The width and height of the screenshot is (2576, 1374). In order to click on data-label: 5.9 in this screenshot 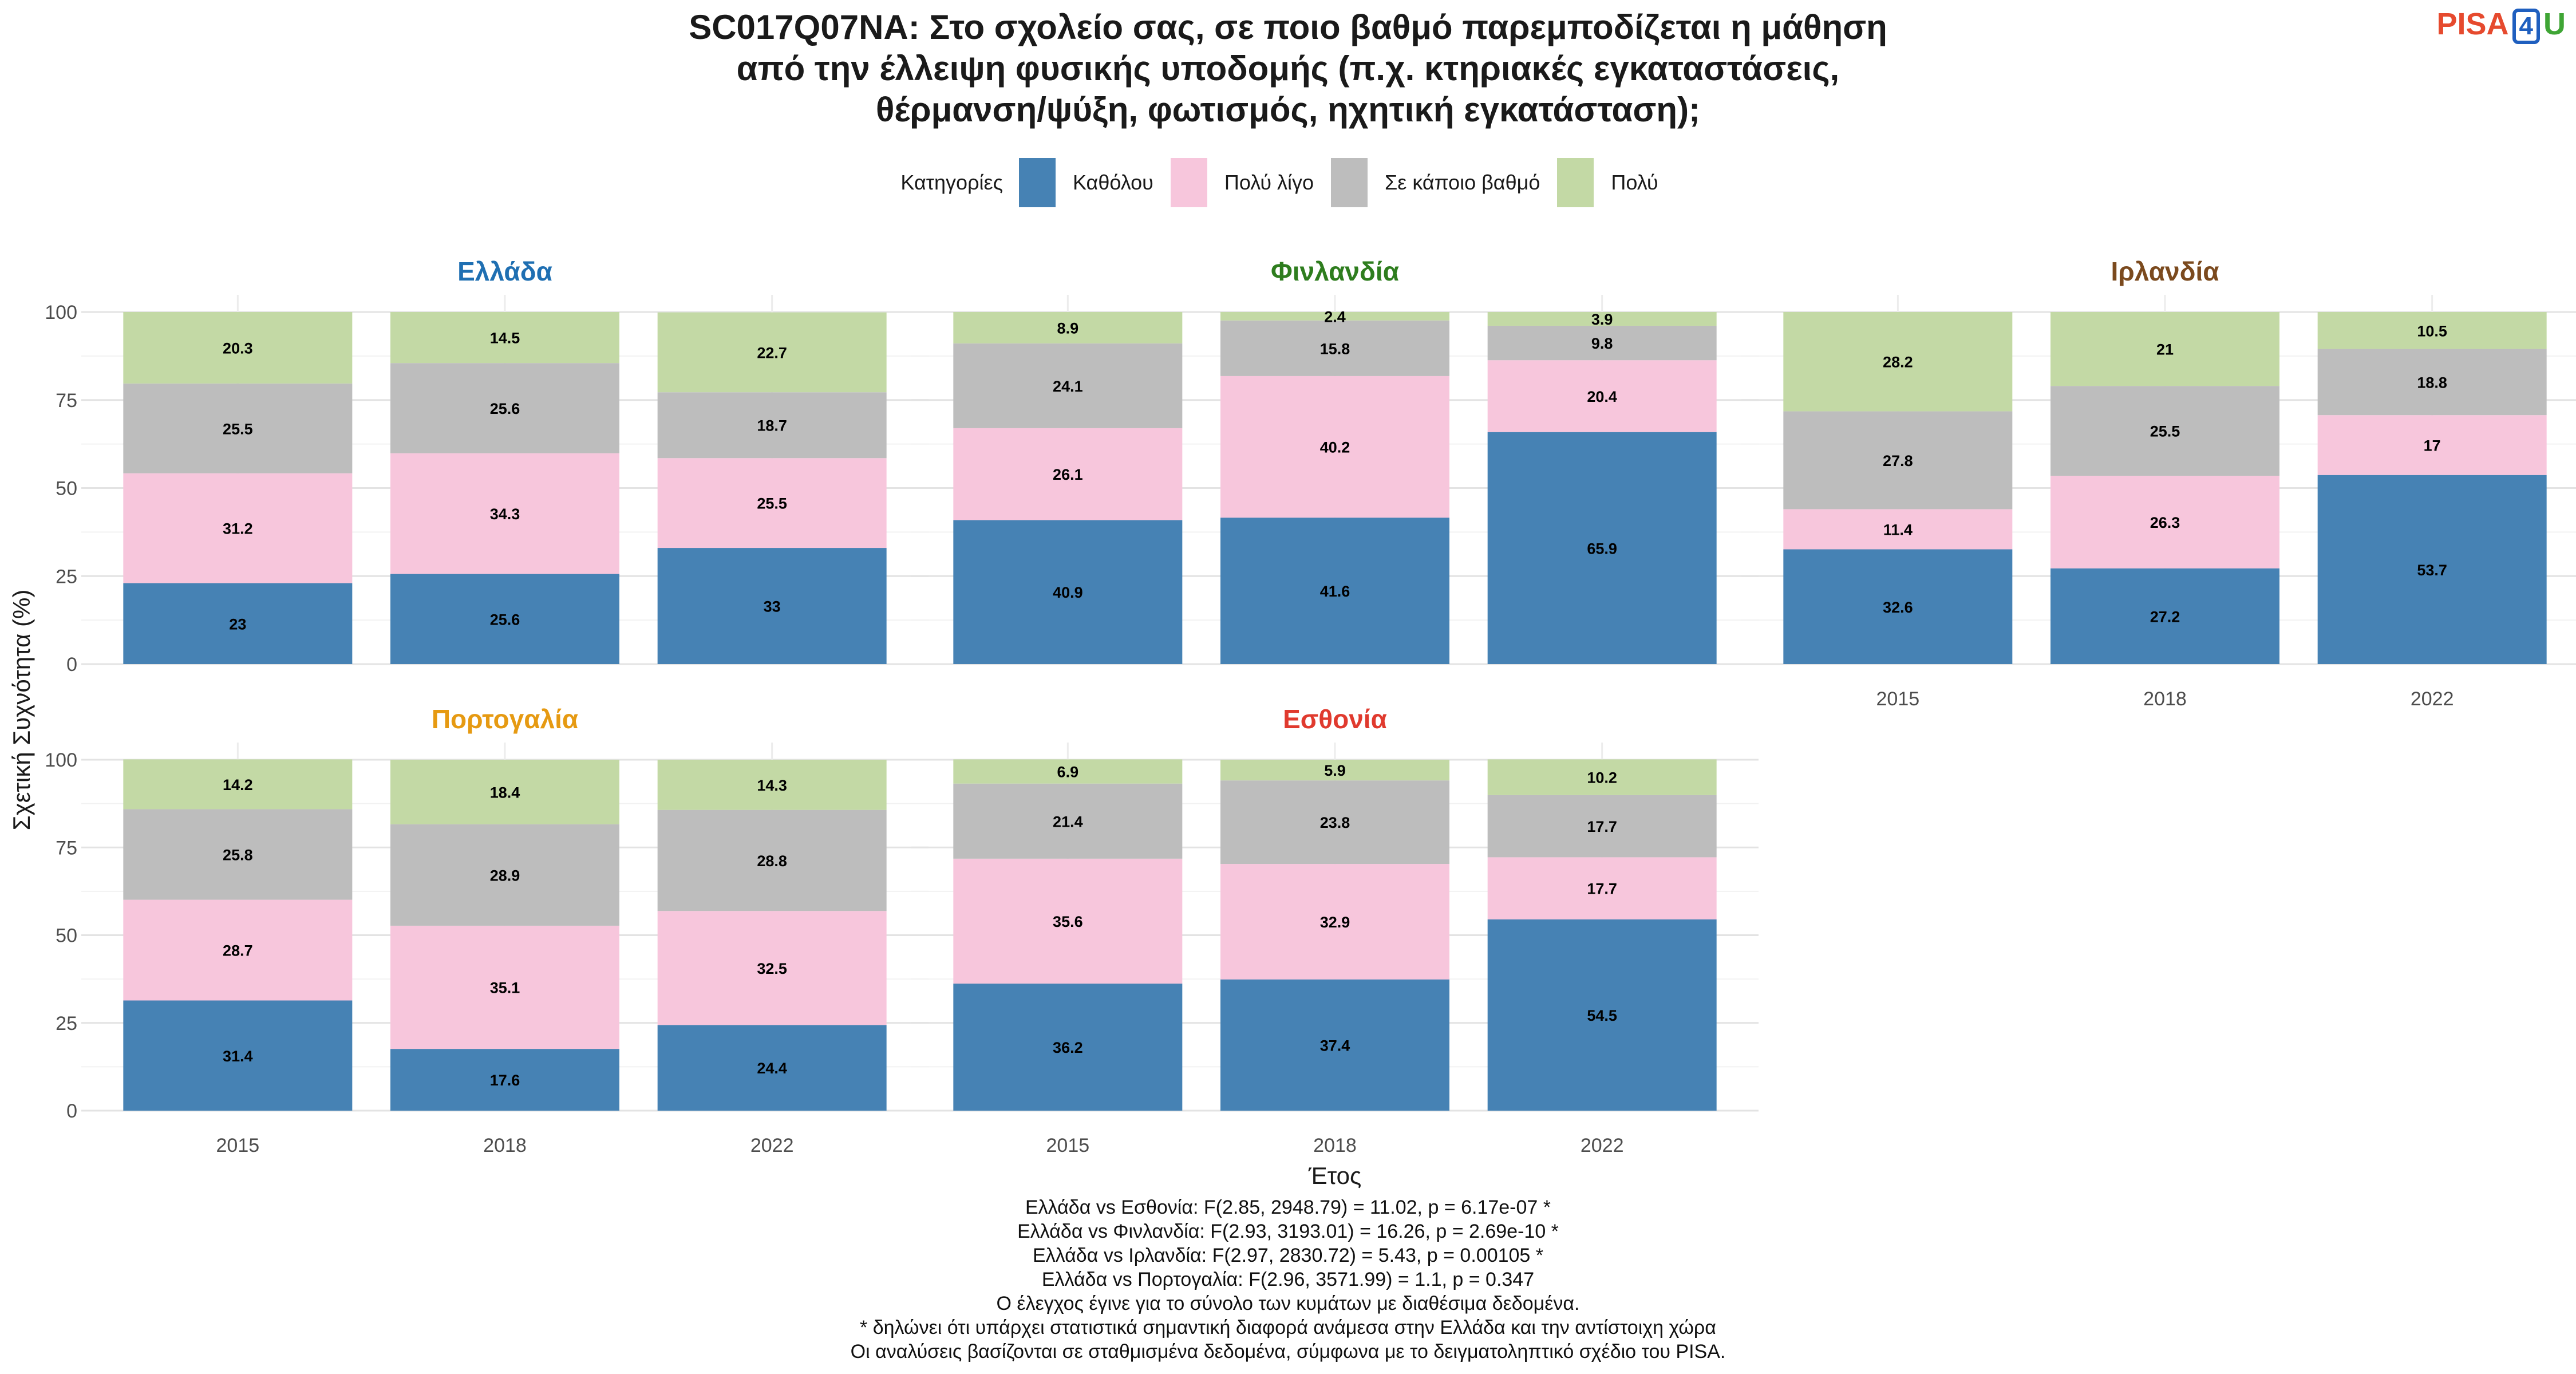, I will do `click(1335, 771)`.